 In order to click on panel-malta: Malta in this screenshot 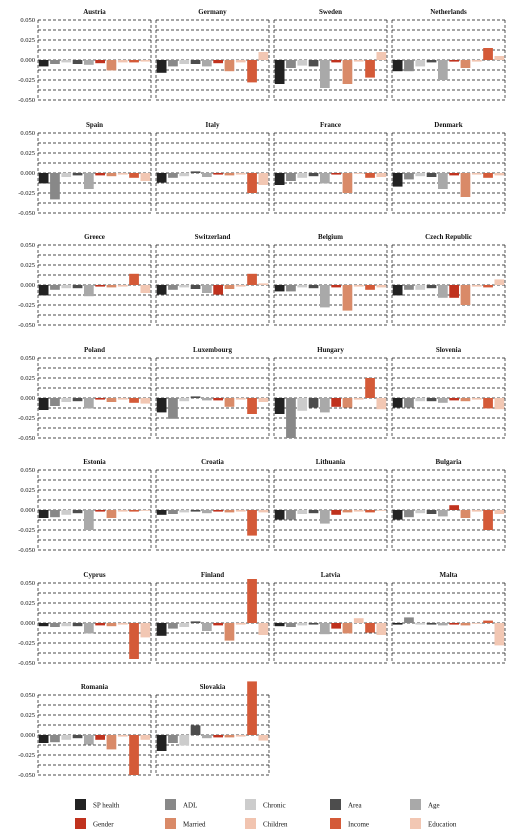, I will do `click(448, 617)`.